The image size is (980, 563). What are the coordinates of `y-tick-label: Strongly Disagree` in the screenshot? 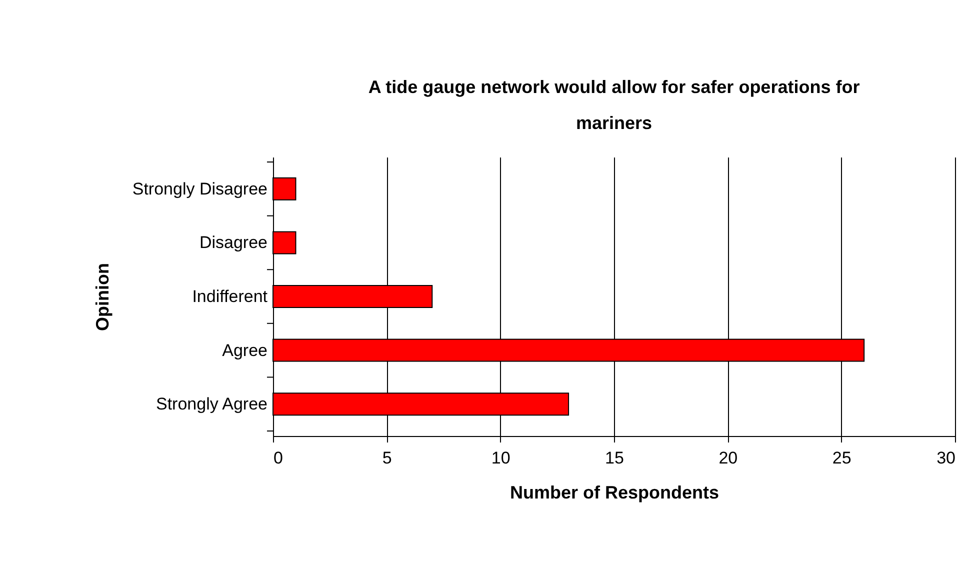 It's located at (200, 188).